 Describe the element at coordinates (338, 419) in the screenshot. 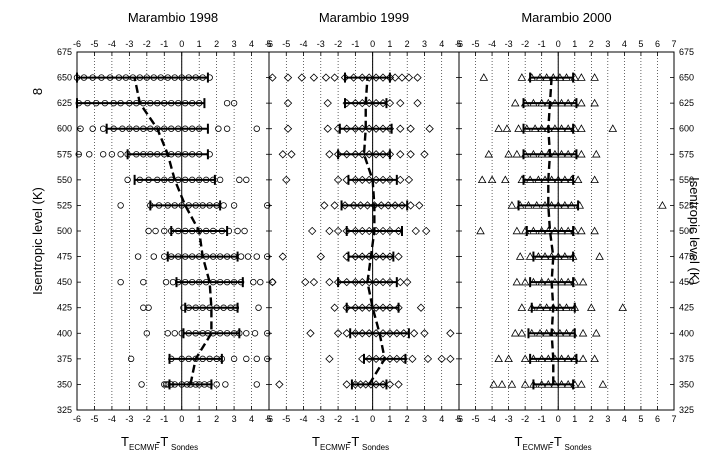

I see `x-tick-label-bottom: -2` at that location.